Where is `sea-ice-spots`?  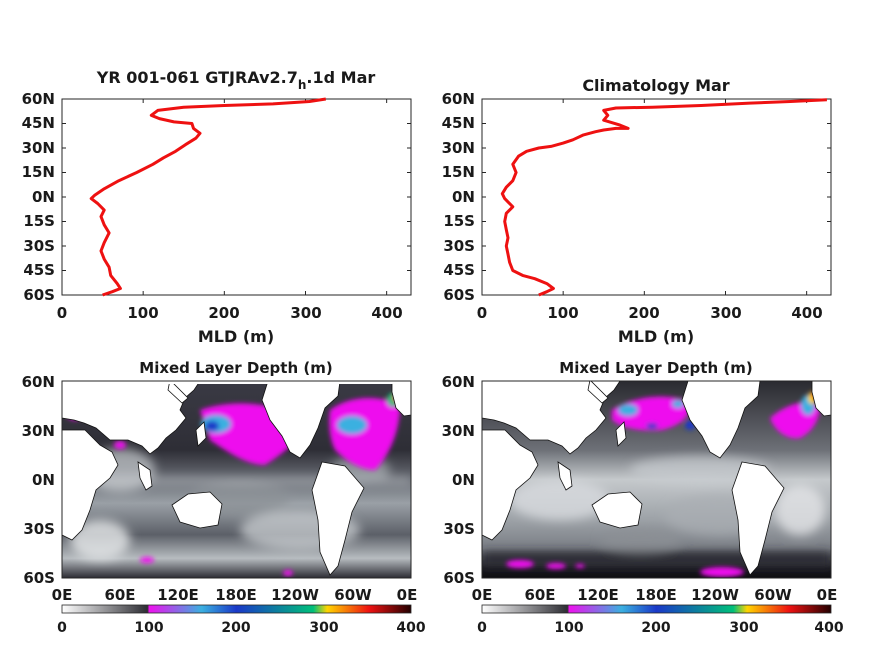
sea-ice-spots is located at coordinates (236, 382).